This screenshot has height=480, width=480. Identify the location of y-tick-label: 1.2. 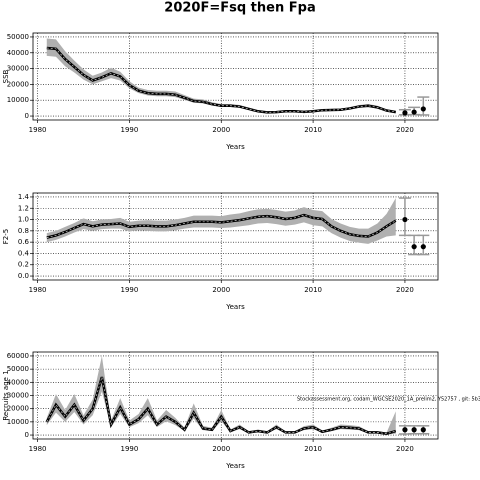
(23, 208).